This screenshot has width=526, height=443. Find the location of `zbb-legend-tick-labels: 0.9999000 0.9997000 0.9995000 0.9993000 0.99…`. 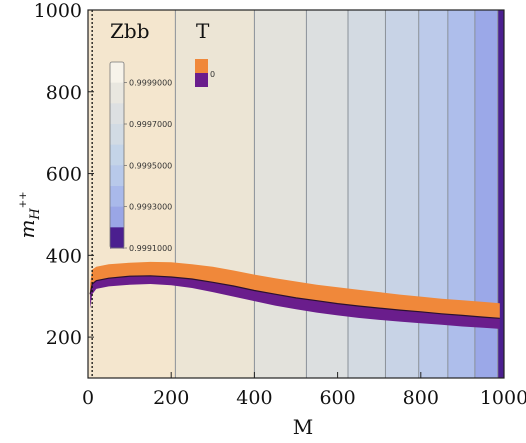

zbb-legend-tick-labels: 0.9999000 0.9997000 0.9995000 0.9993000 0.99… is located at coordinates (148, 166).